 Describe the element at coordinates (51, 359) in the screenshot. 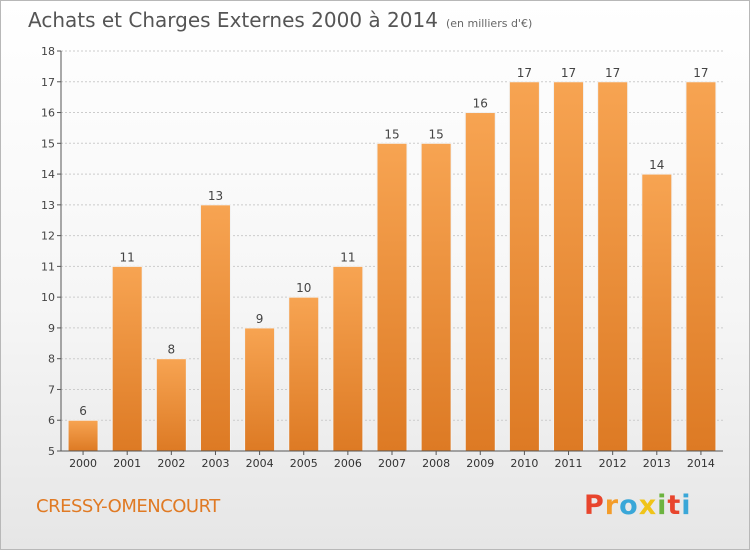

I see `y-tick-label: 8` at that location.